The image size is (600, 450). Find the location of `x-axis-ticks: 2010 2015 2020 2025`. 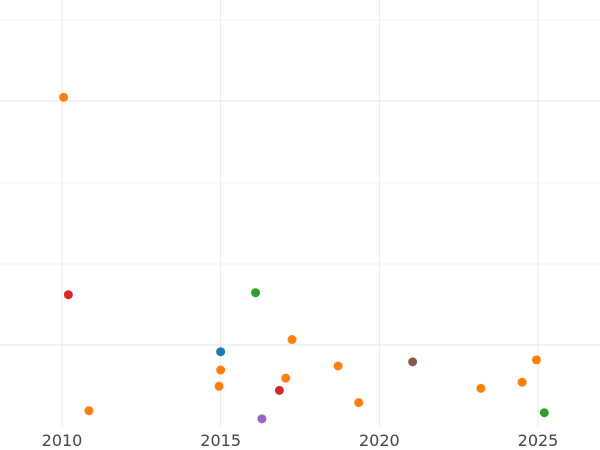

x-axis-ticks: 2010 2015 2020 2025 is located at coordinates (300, 440).